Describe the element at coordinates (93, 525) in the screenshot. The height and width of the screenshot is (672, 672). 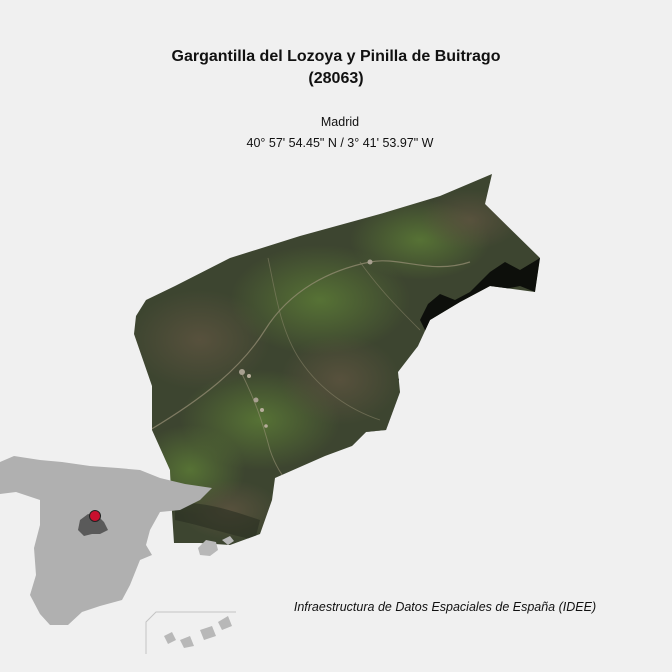
I see `inset-region-madrid` at that location.